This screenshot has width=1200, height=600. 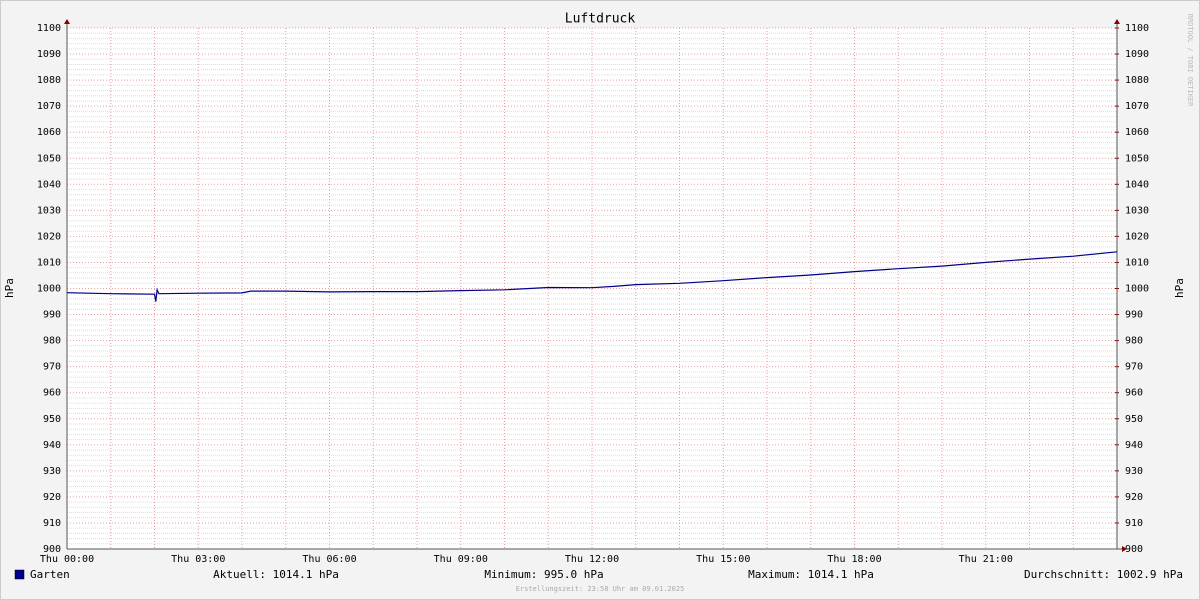 What do you see at coordinates (1134, 393) in the screenshot?
I see `y2-tick-label: 960` at bounding box center [1134, 393].